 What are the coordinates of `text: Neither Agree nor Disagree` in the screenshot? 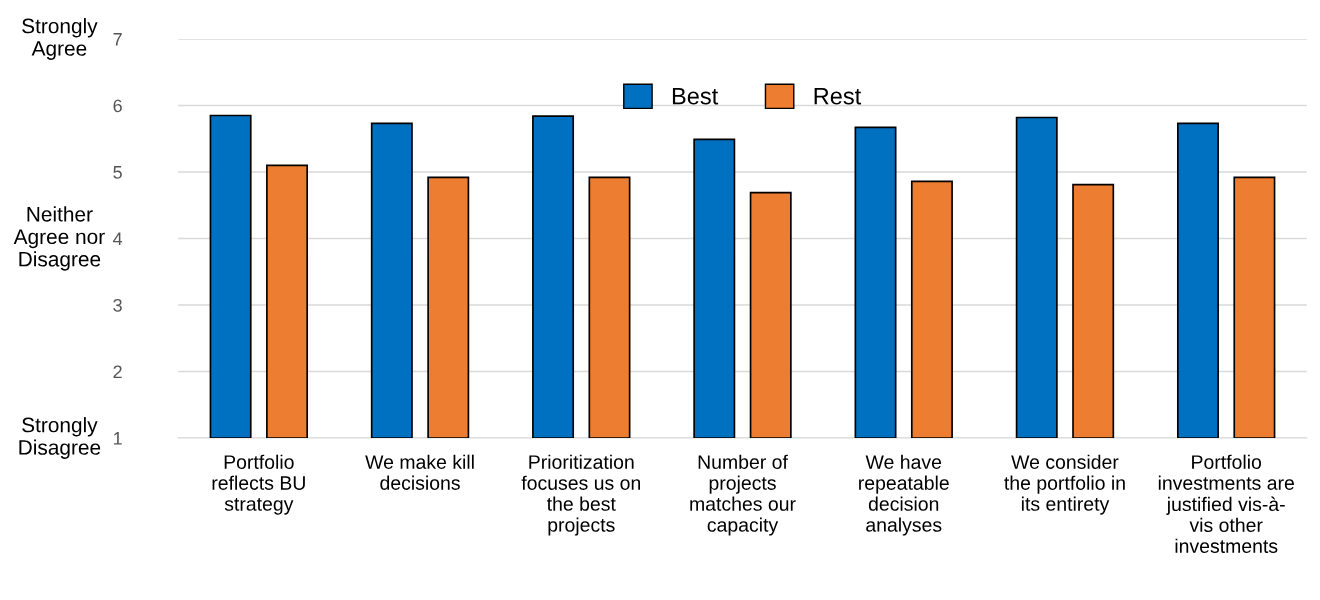 It's located at (59, 238).